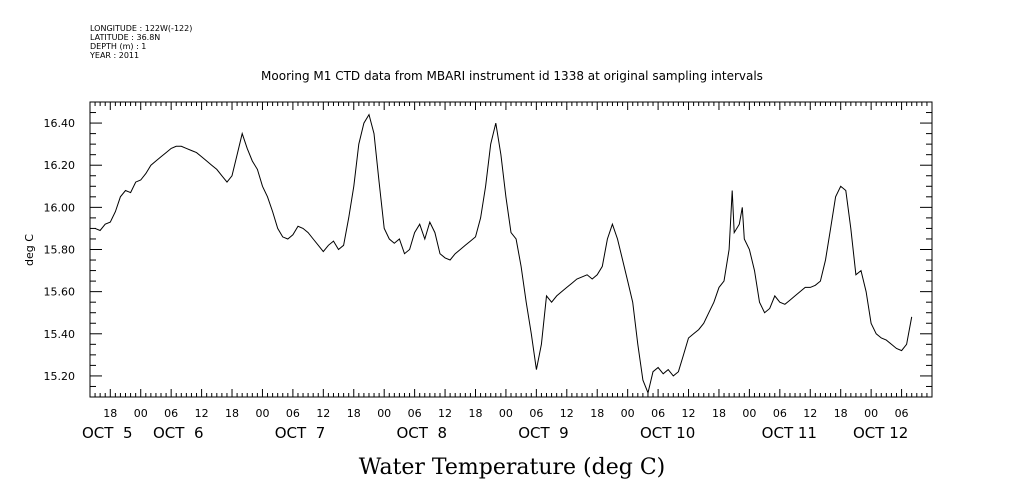 This screenshot has height=504, width=1009. I want to click on y-tick-label: 15.80, so click(60, 250).